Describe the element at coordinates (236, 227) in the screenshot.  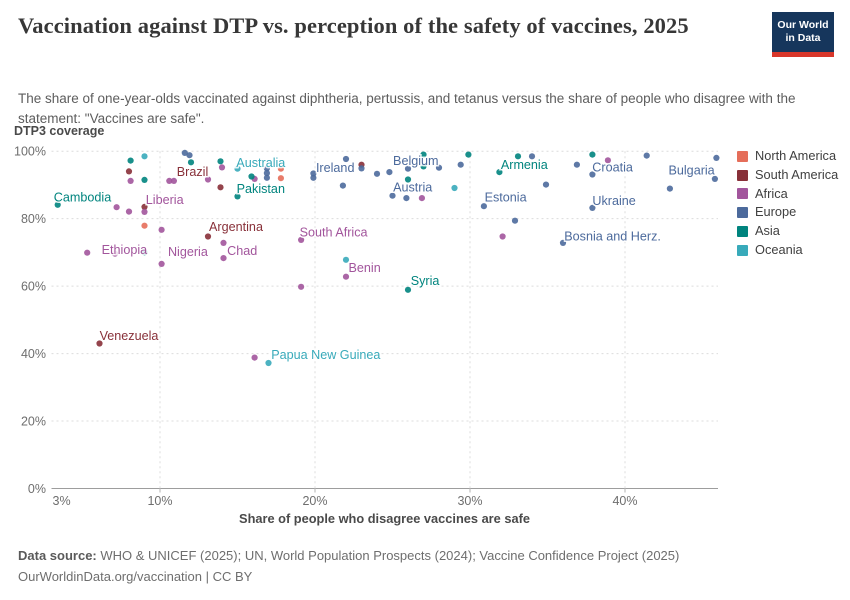
I see `country-label: Argentina` at that location.